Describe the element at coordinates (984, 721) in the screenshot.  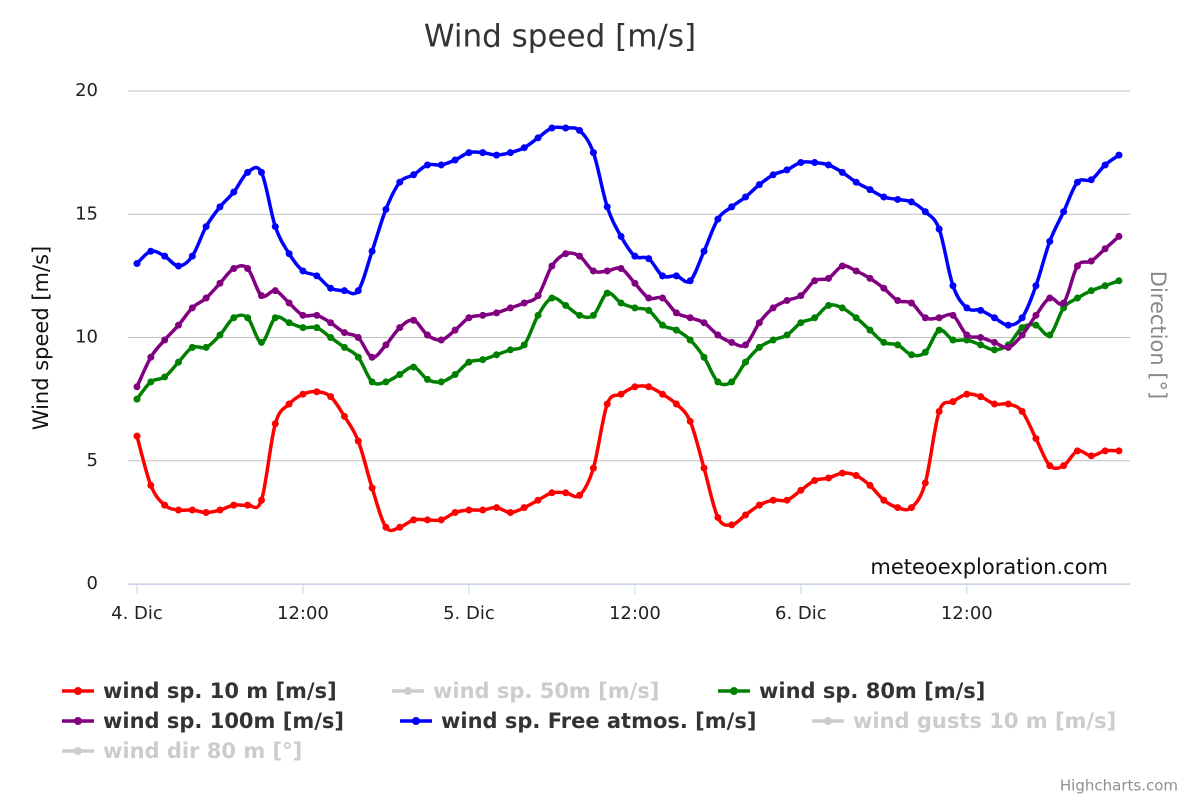
I see `legend-label: wind gusts 10 m [m/s]` at that location.